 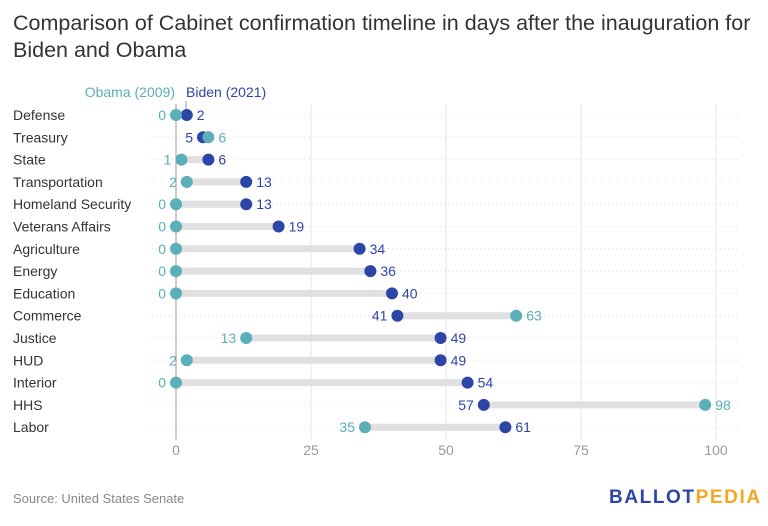 I want to click on obama-value-label: 98, so click(x=723, y=405).